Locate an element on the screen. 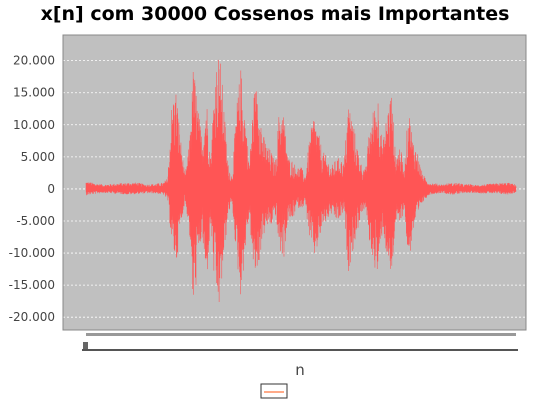  x-axis-line is located at coordinates (300, 350).